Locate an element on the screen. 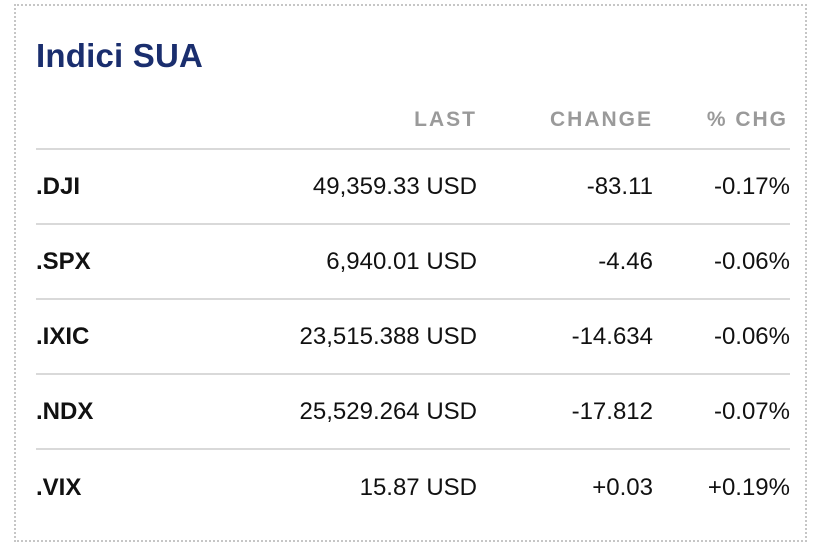  index-pct-change: +0.19% is located at coordinates (748, 487).